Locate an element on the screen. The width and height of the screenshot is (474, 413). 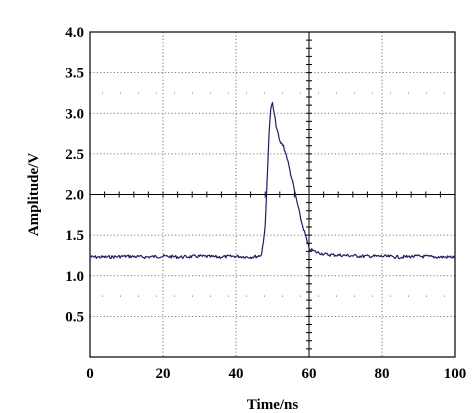
y-tick-label: 3.5 is located at coordinates (74, 74).